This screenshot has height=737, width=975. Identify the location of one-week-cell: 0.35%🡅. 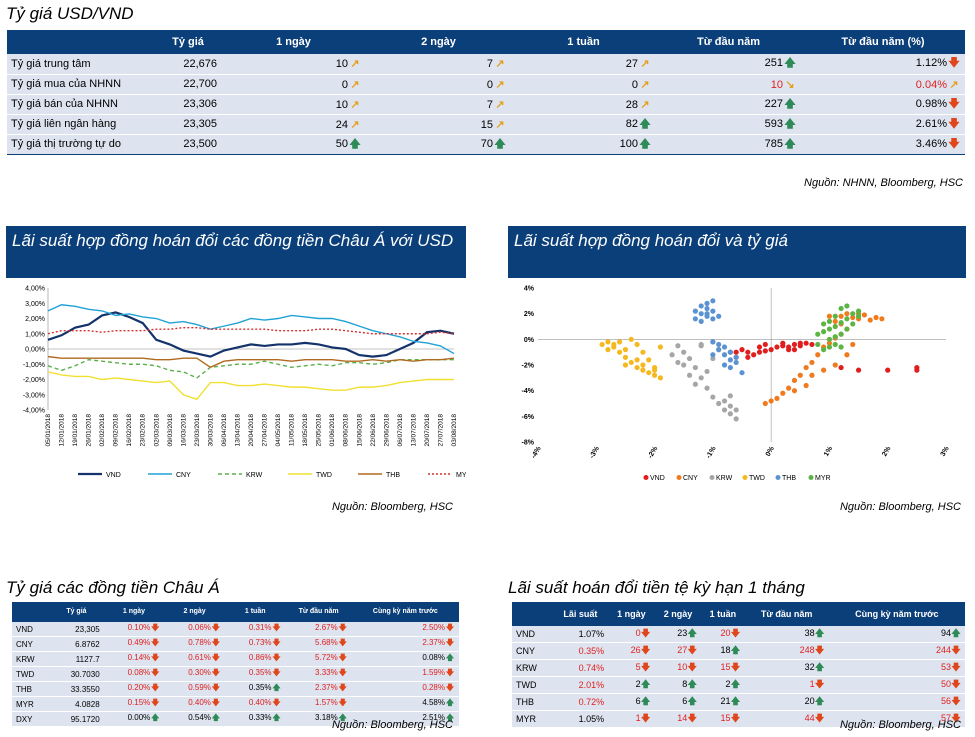
(255, 689).